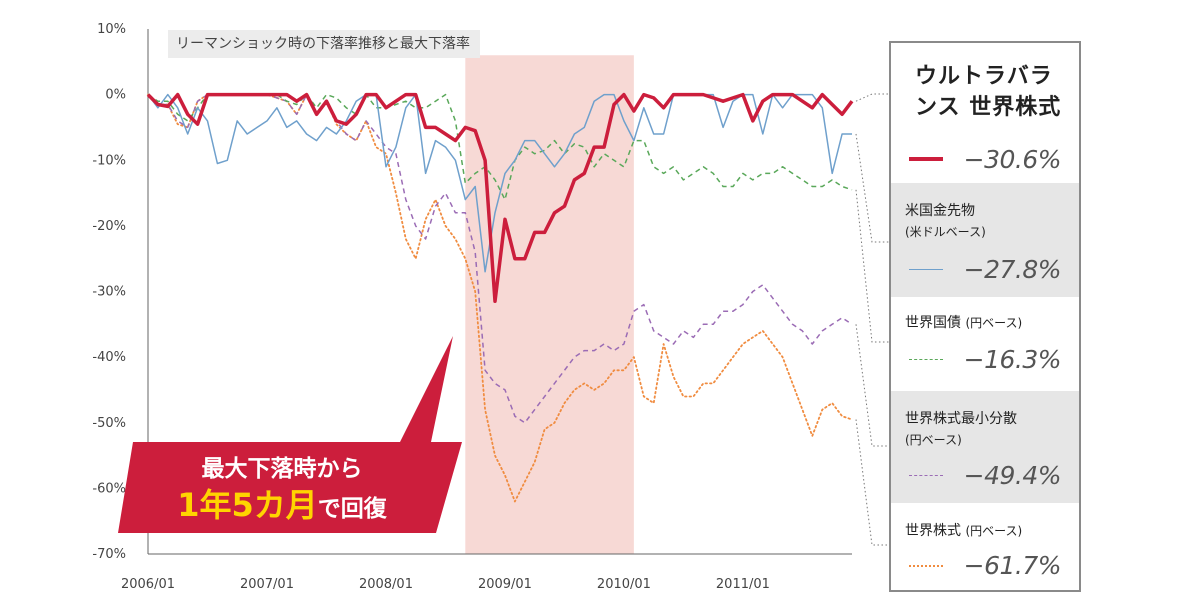 This screenshot has height=607, width=1200. I want to click on legend-value: −16.3%, so click(1012, 359).